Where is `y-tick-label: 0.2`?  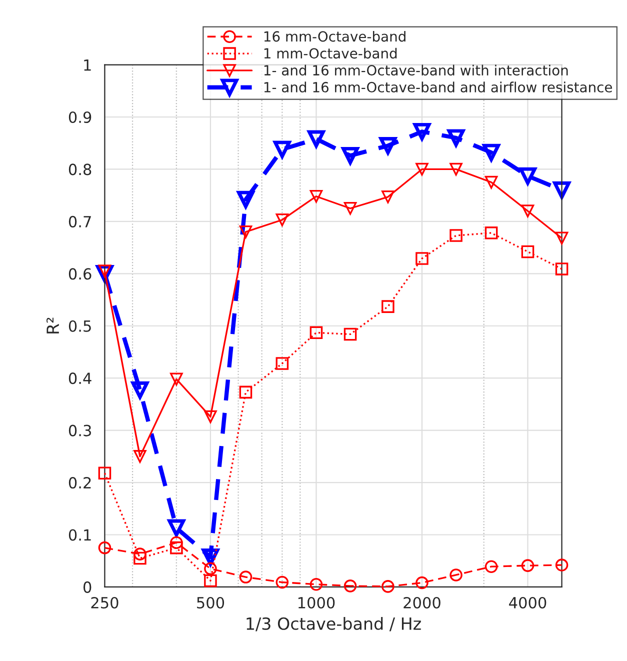
y-tick-label: 0.2 is located at coordinates (79, 482).